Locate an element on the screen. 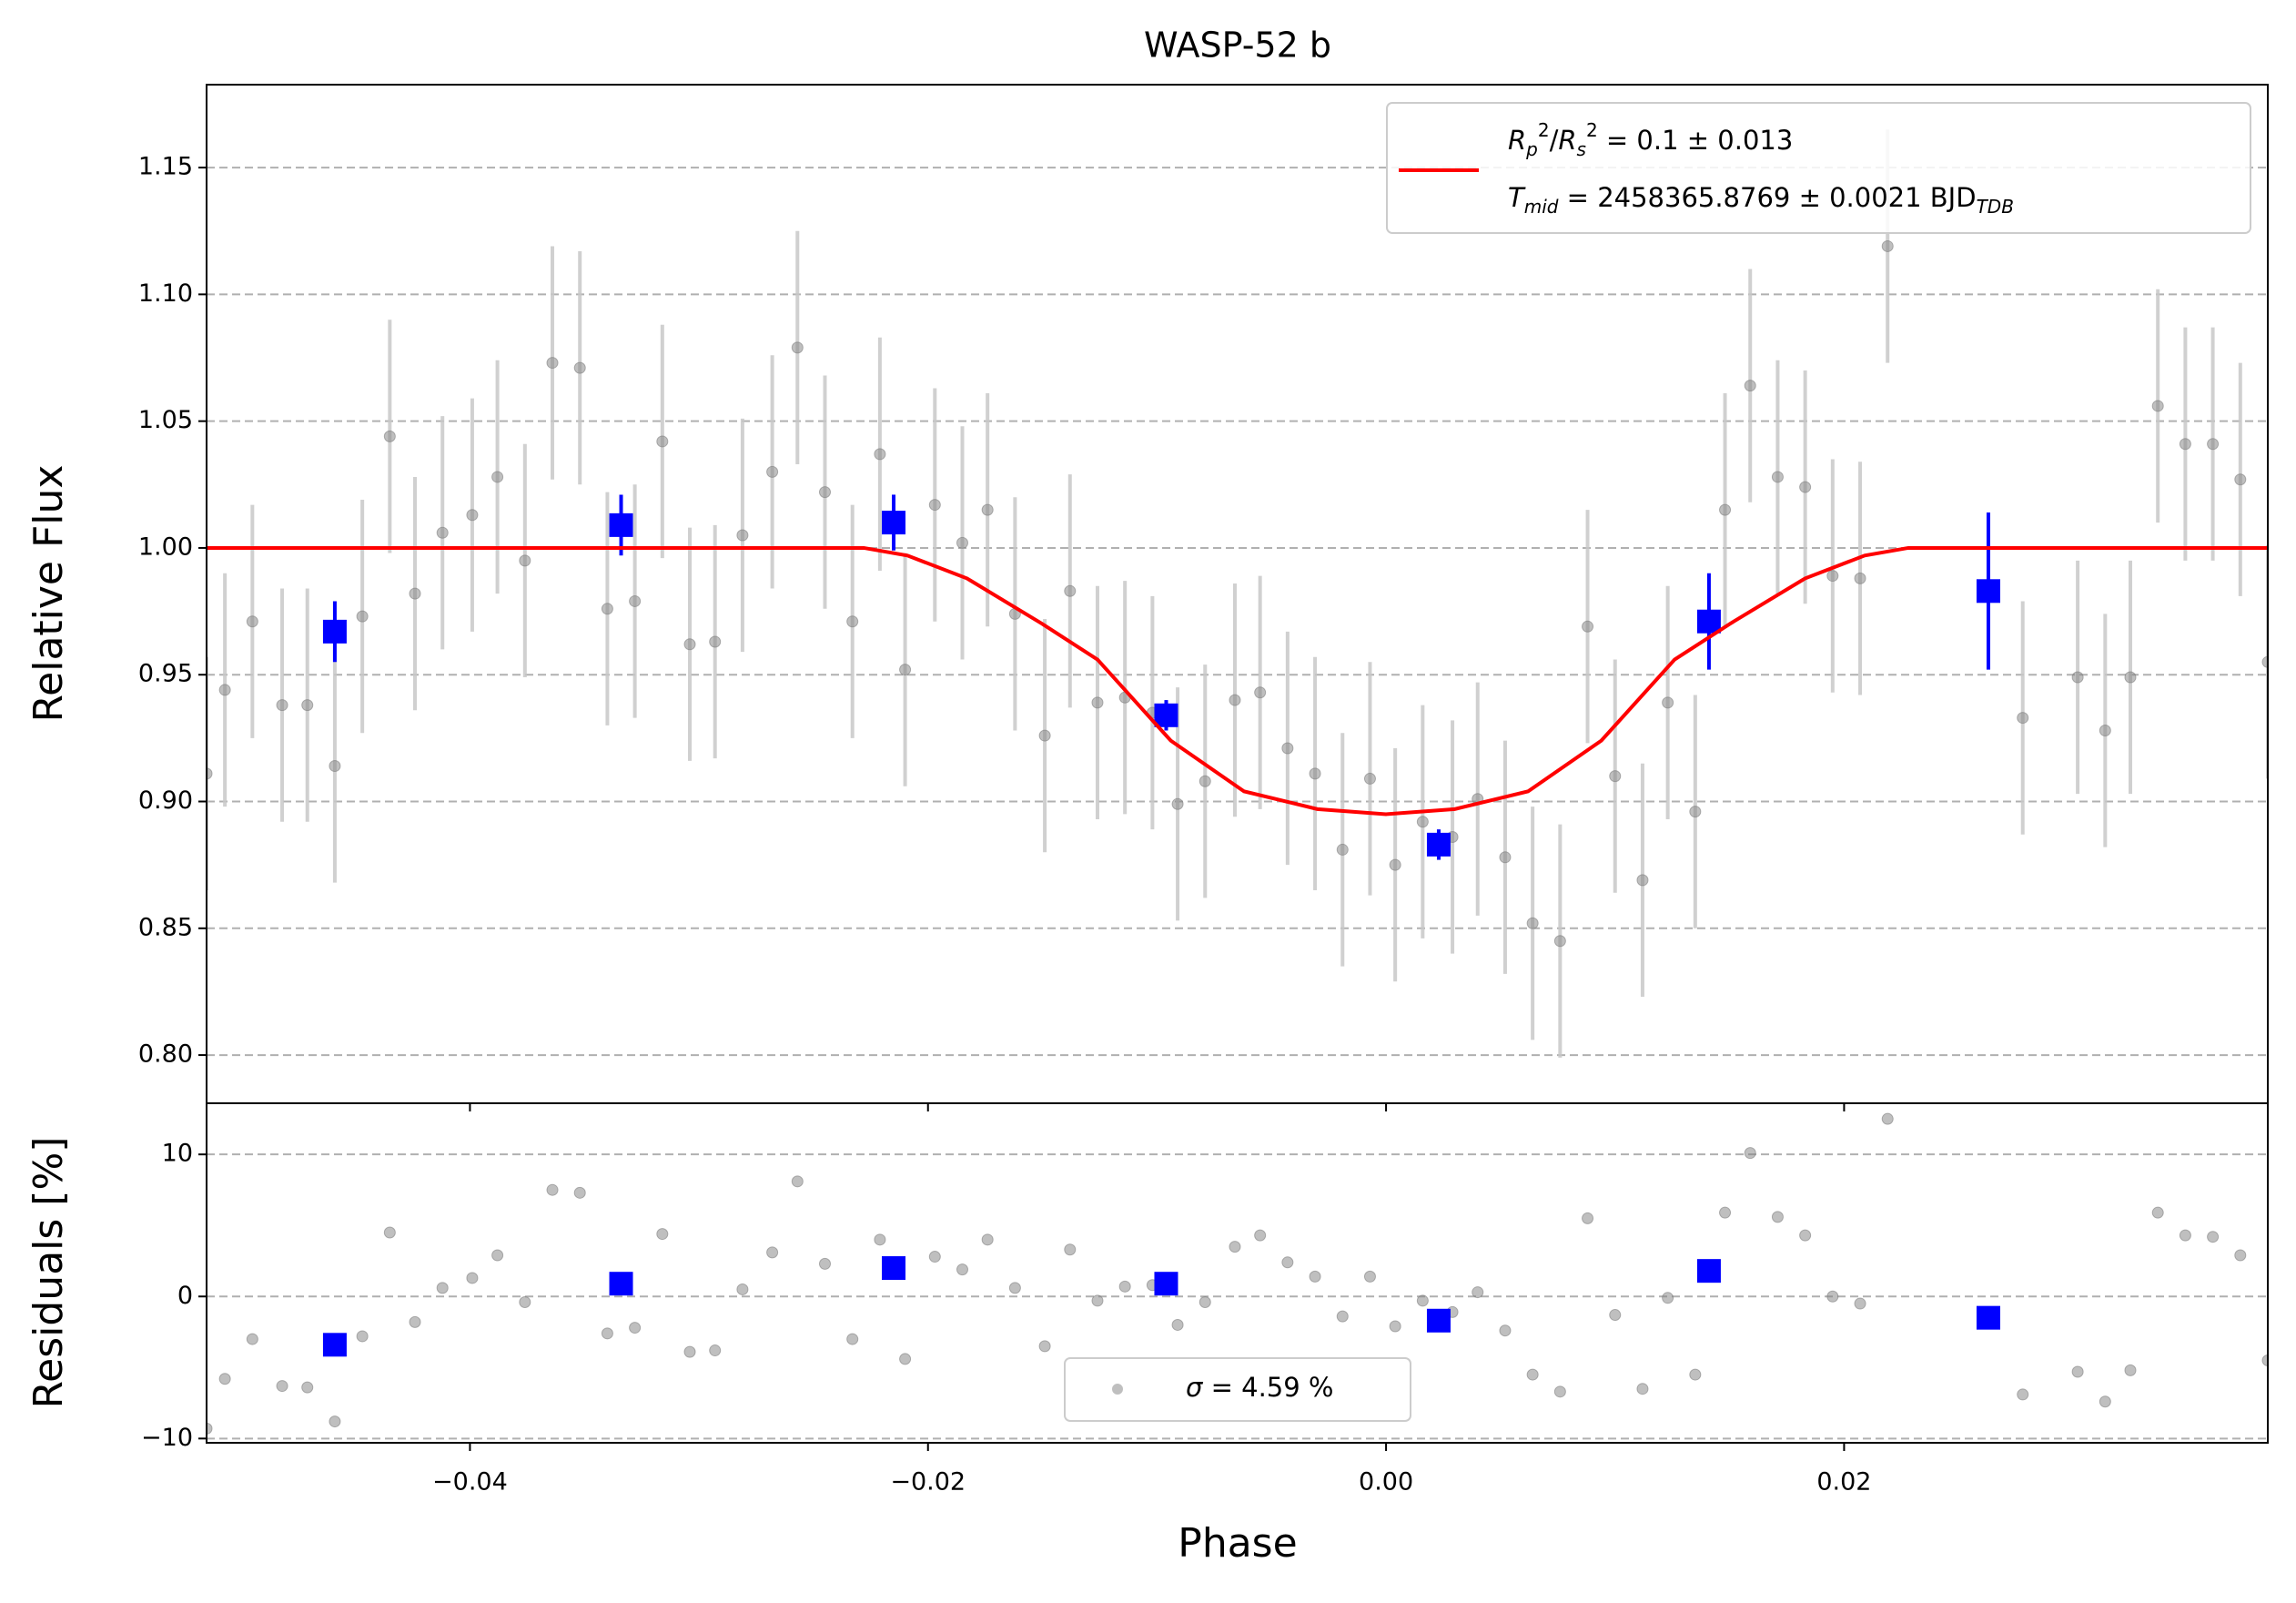  chart-title: WASP-52 b is located at coordinates (1238, 45).